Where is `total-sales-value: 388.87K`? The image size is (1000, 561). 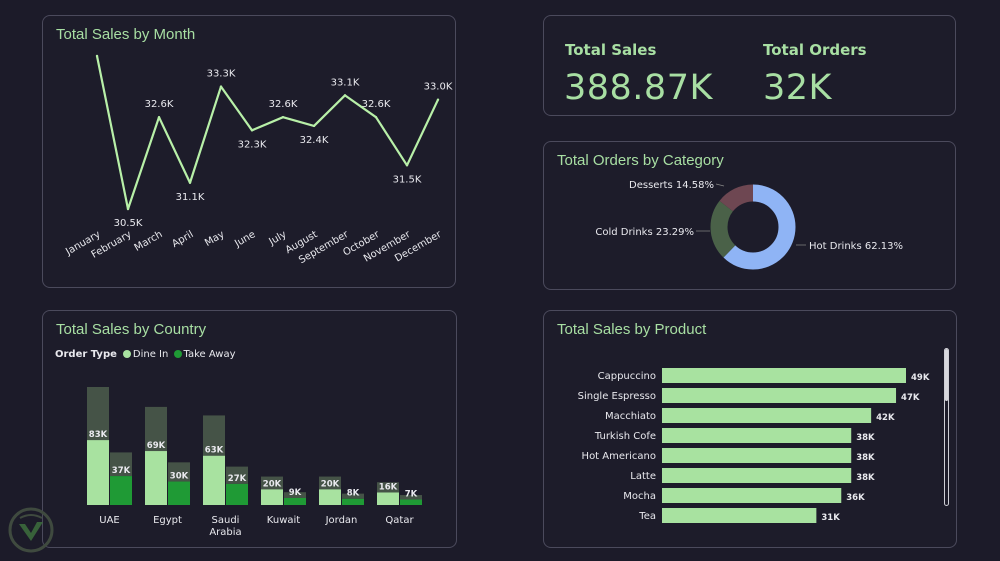 total-sales-value: 388.87K is located at coordinates (638, 88).